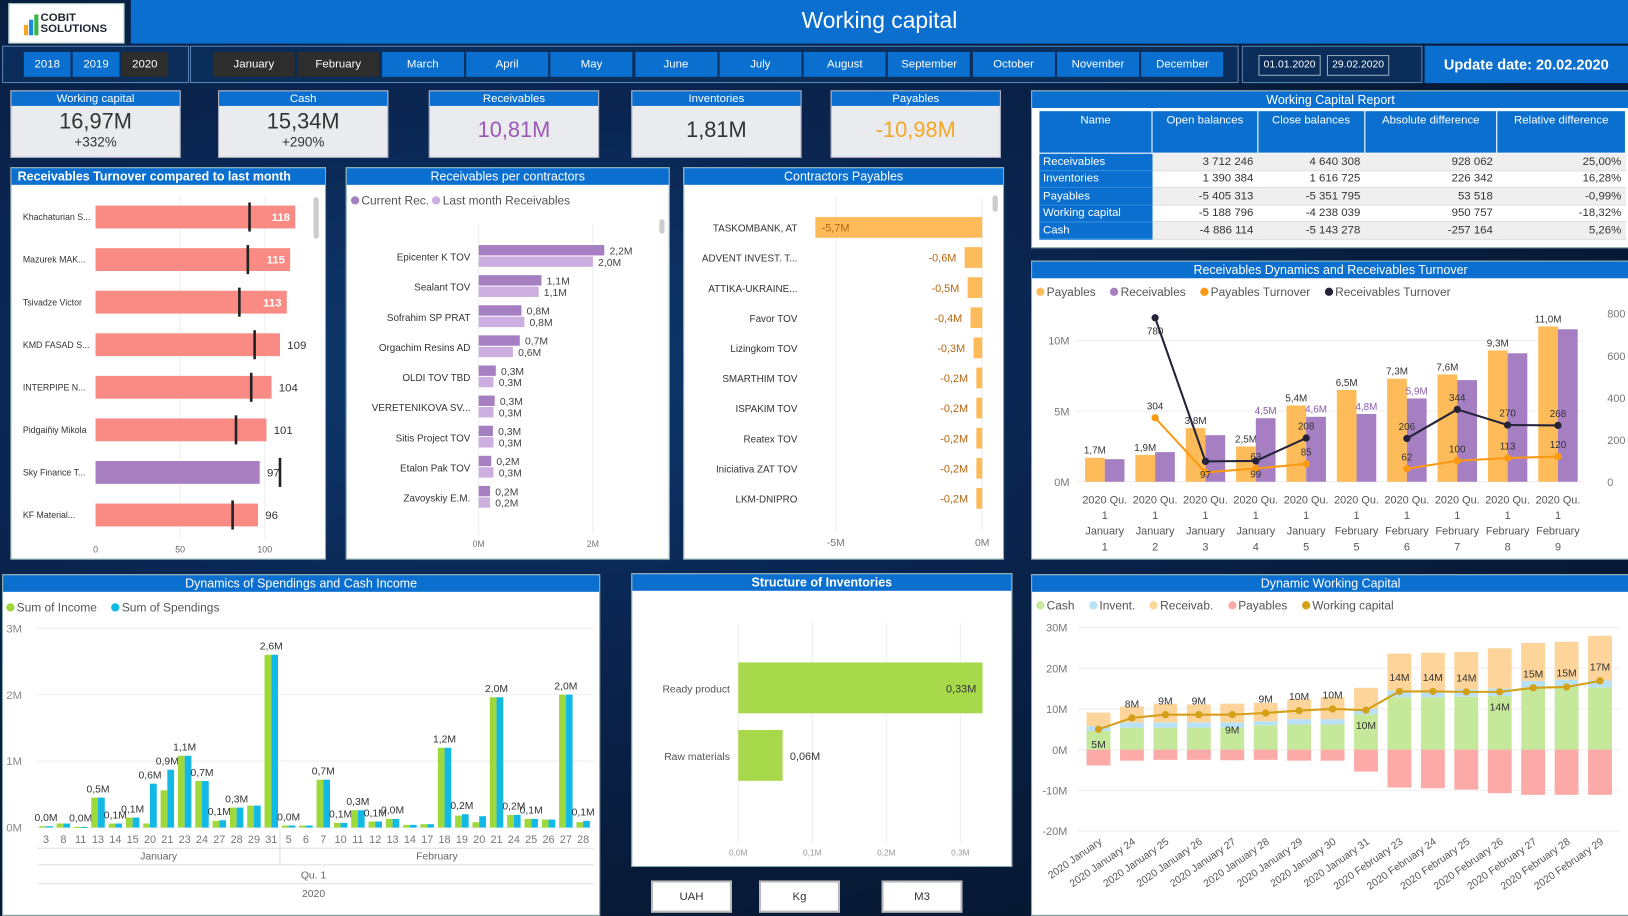  Describe the element at coordinates (96, 64) in the screenshot. I see `year-button-2019: 2019` at that location.